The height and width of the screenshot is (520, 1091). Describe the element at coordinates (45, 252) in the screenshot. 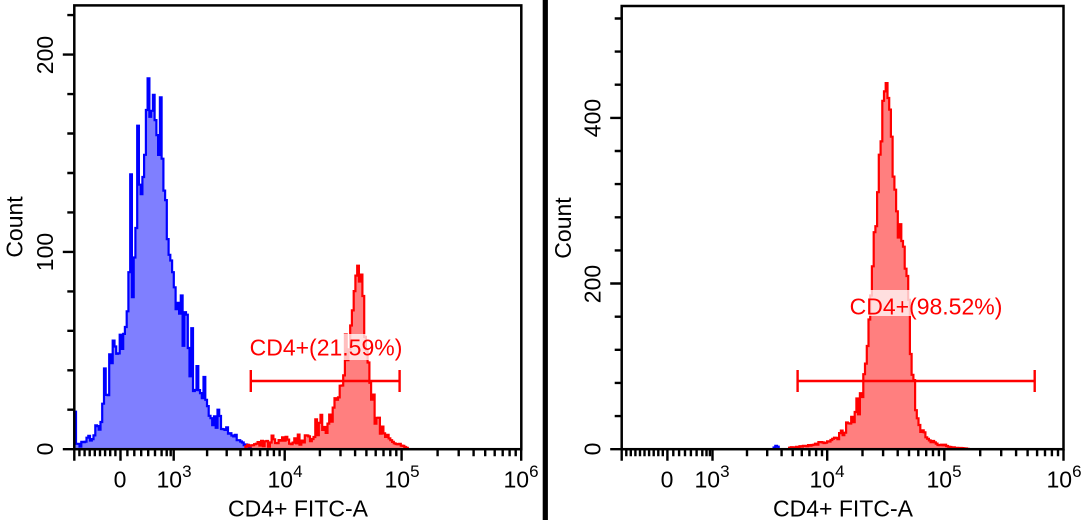

I see `svg-text: 100` at that location.